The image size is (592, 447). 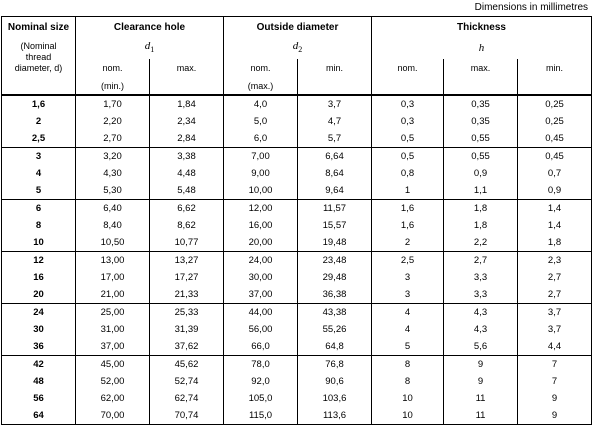 What do you see at coordinates (481, 121) in the screenshot?
I see `thickness-max-cell: 0,35` at bounding box center [481, 121].